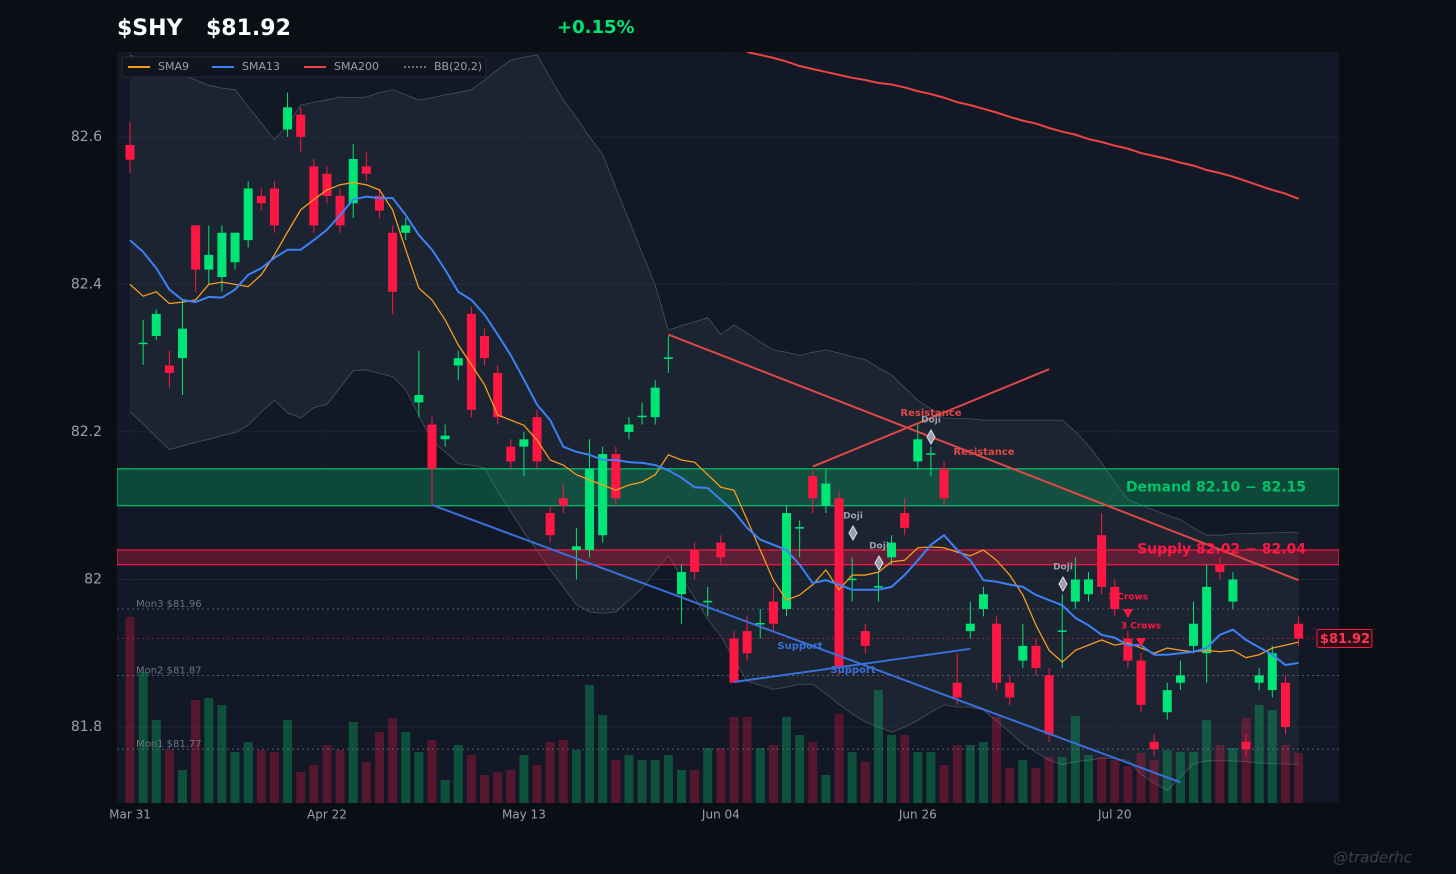  What do you see at coordinates (150, 28) in the screenshot?
I see `ticker: $SHY` at bounding box center [150, 28].